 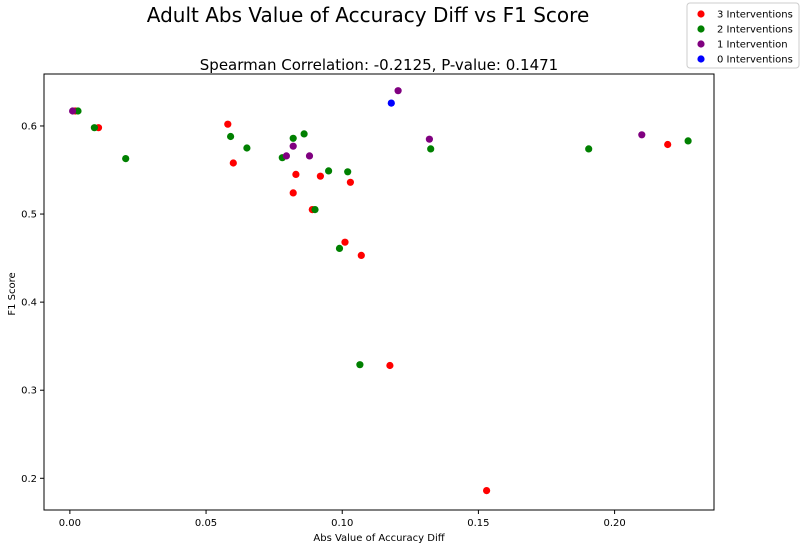 I want to click on x-axis-label: Abs Value of Accuracy Diff, so click(x=379, y=538).